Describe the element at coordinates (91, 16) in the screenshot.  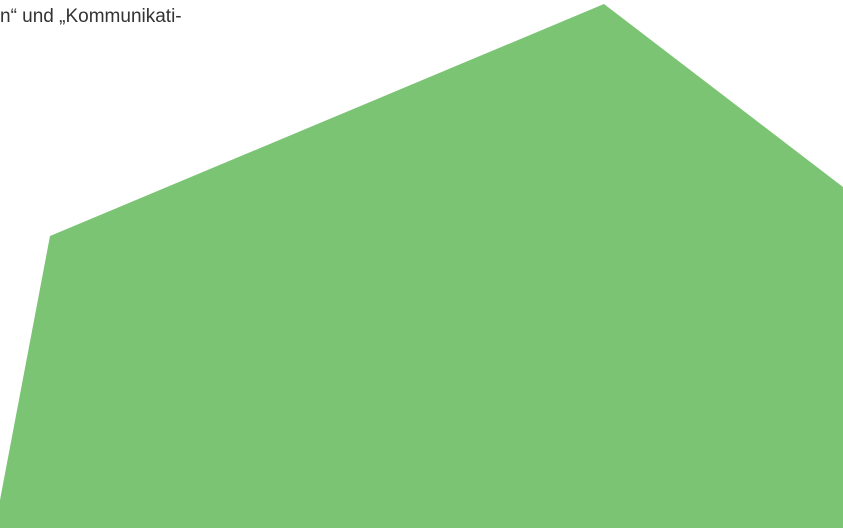
I see `body-text-fragment: n“ und „Kommunikati-` at that location.